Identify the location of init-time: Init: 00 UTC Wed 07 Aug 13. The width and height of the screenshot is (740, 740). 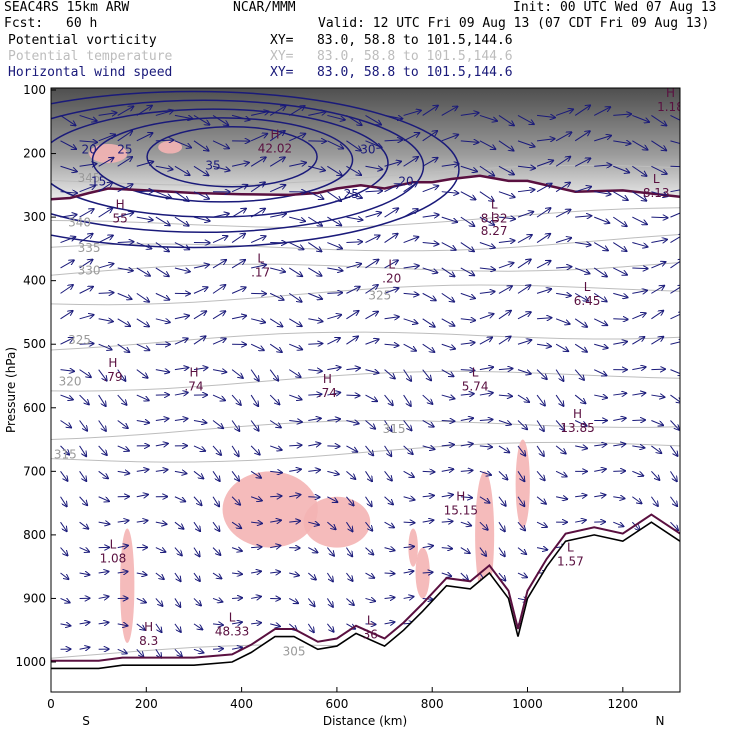
(615, 7).